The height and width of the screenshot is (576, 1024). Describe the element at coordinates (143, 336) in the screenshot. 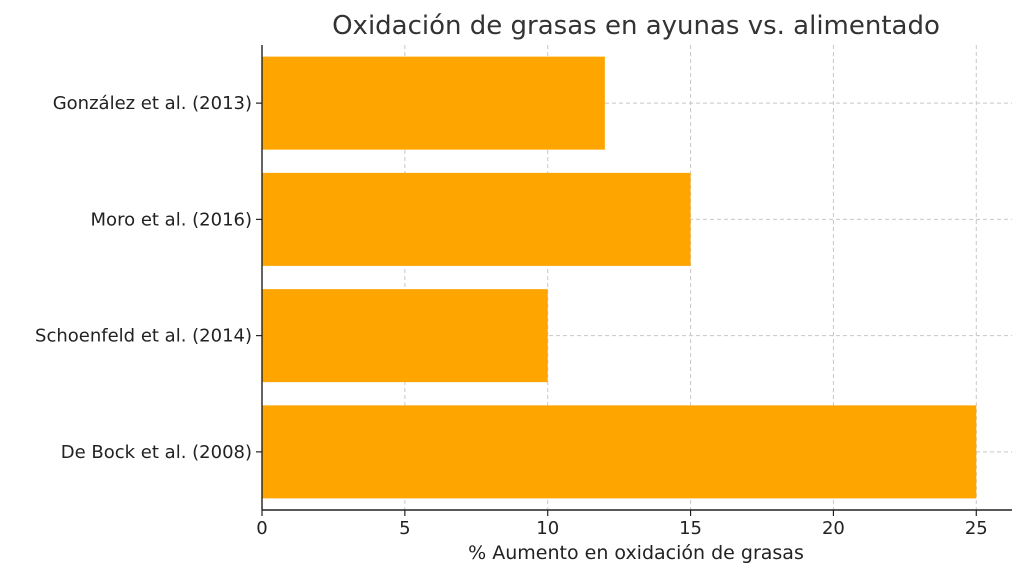

I see `y-tick-label: Schoenfeld et al. (2014)` at that location.